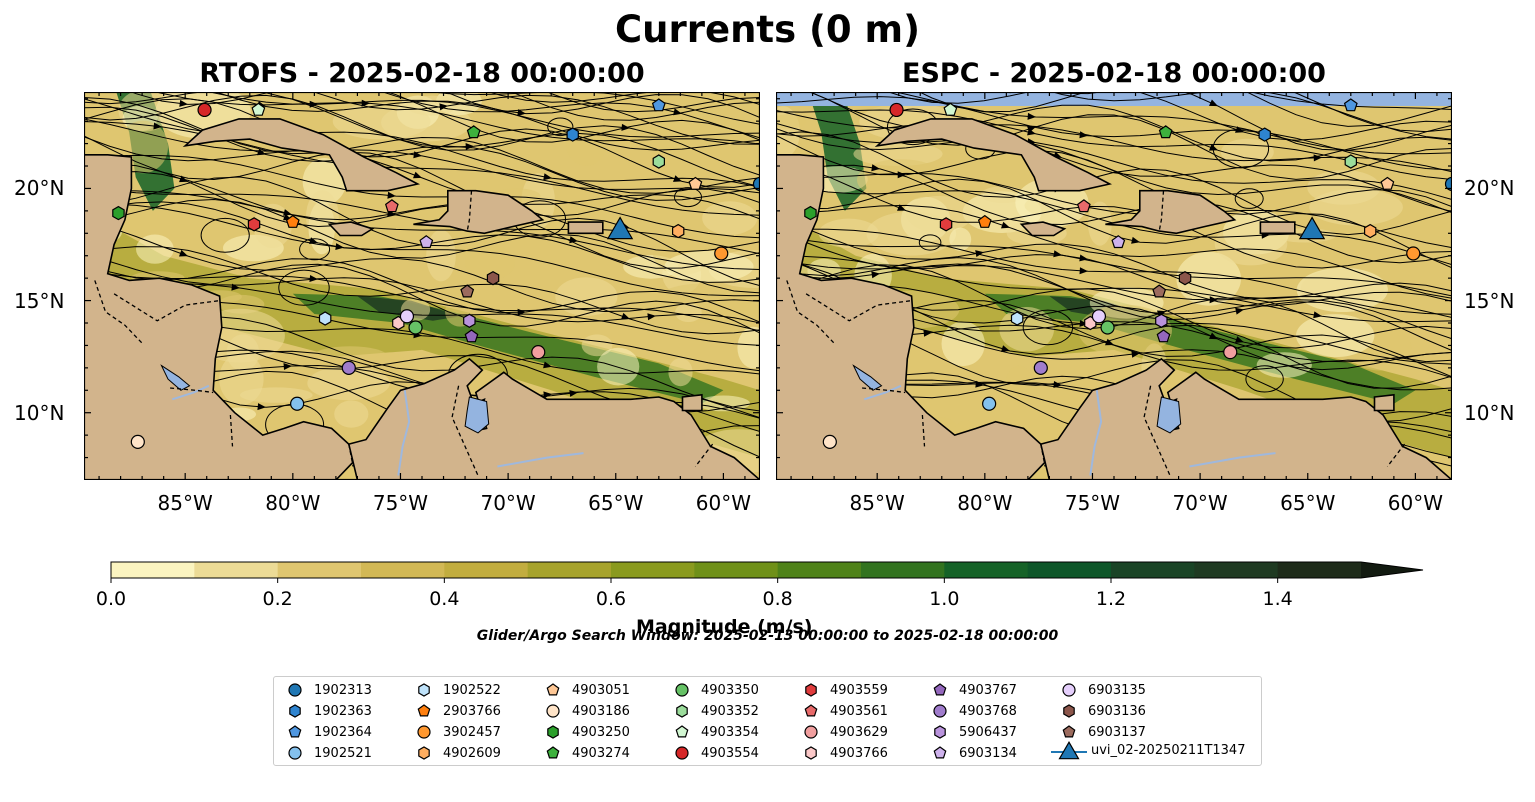 The height and width of the screenshot is (802, 1535). I want to click on y-tick-label: 15°N, so click(39, 300).